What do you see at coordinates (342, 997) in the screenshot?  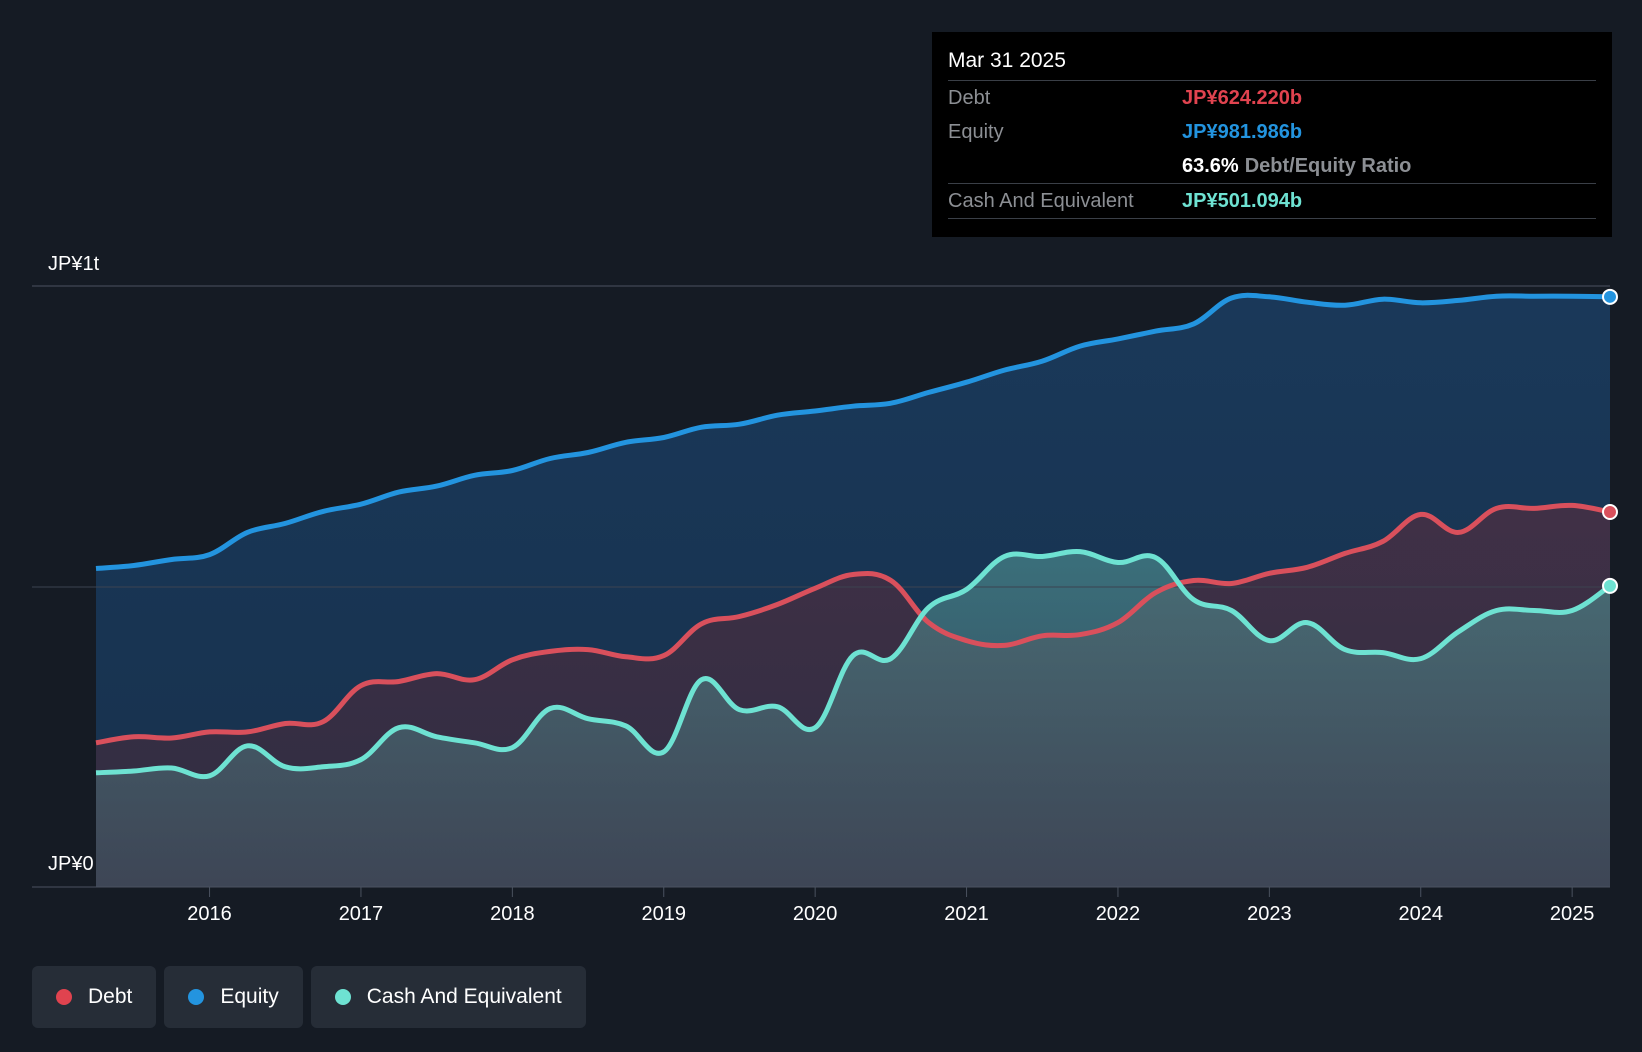 I see `legend-dot-cash` at bounding box center [342, 997].